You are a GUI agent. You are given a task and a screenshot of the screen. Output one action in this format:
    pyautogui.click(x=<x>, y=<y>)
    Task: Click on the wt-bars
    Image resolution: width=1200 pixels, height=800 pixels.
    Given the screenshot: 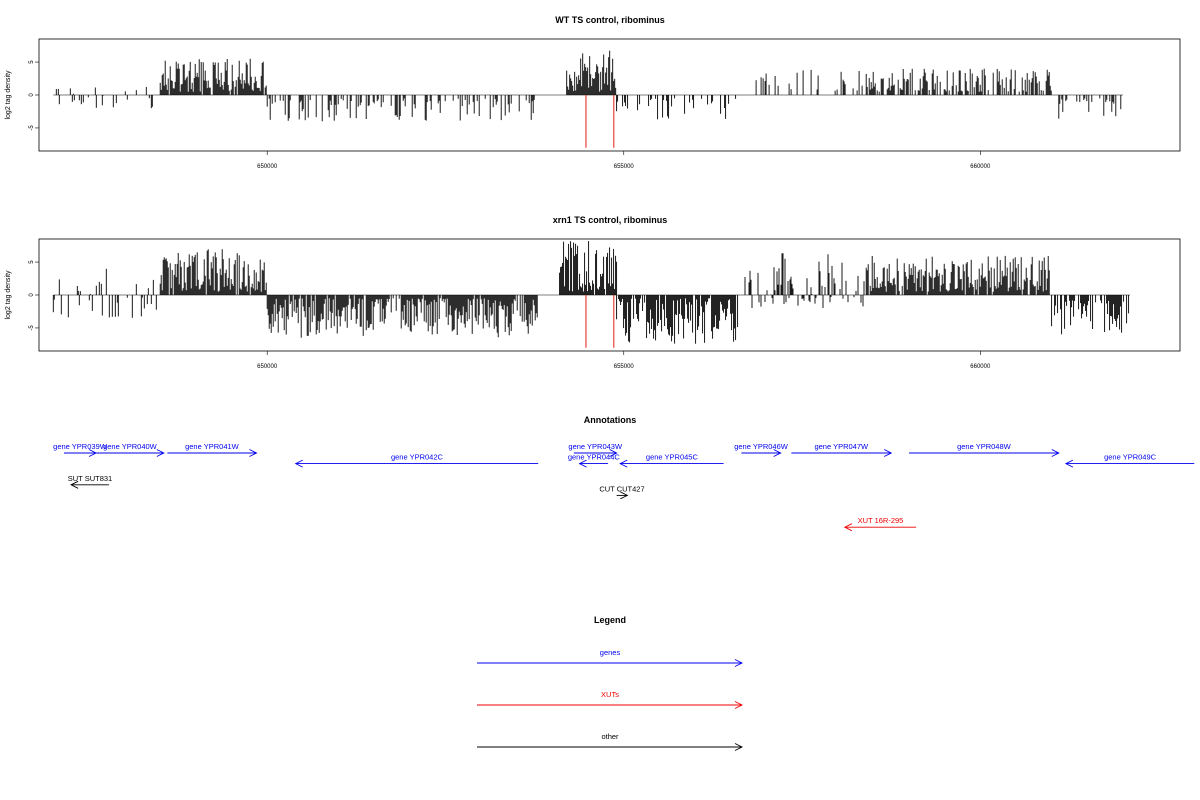 What is the action you would take?
    pyautogui.click(x=588, y=99)
    